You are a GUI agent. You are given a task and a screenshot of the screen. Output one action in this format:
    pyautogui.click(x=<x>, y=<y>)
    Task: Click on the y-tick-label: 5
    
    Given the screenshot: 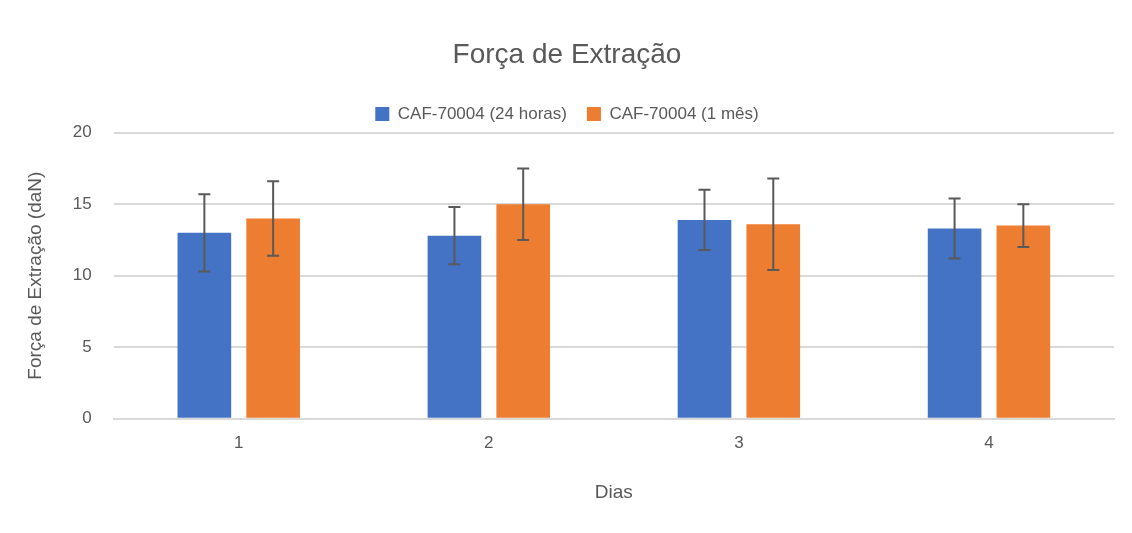 What is the action you would take?
    pyautogui.click(x=87, y=346)
    